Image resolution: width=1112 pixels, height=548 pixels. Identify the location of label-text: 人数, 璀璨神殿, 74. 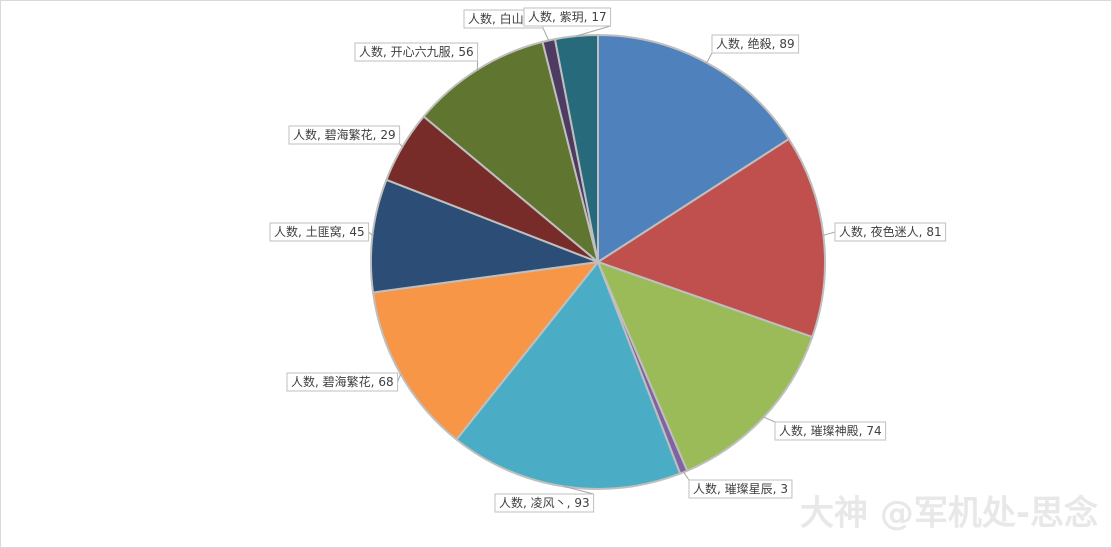
(830, 430).